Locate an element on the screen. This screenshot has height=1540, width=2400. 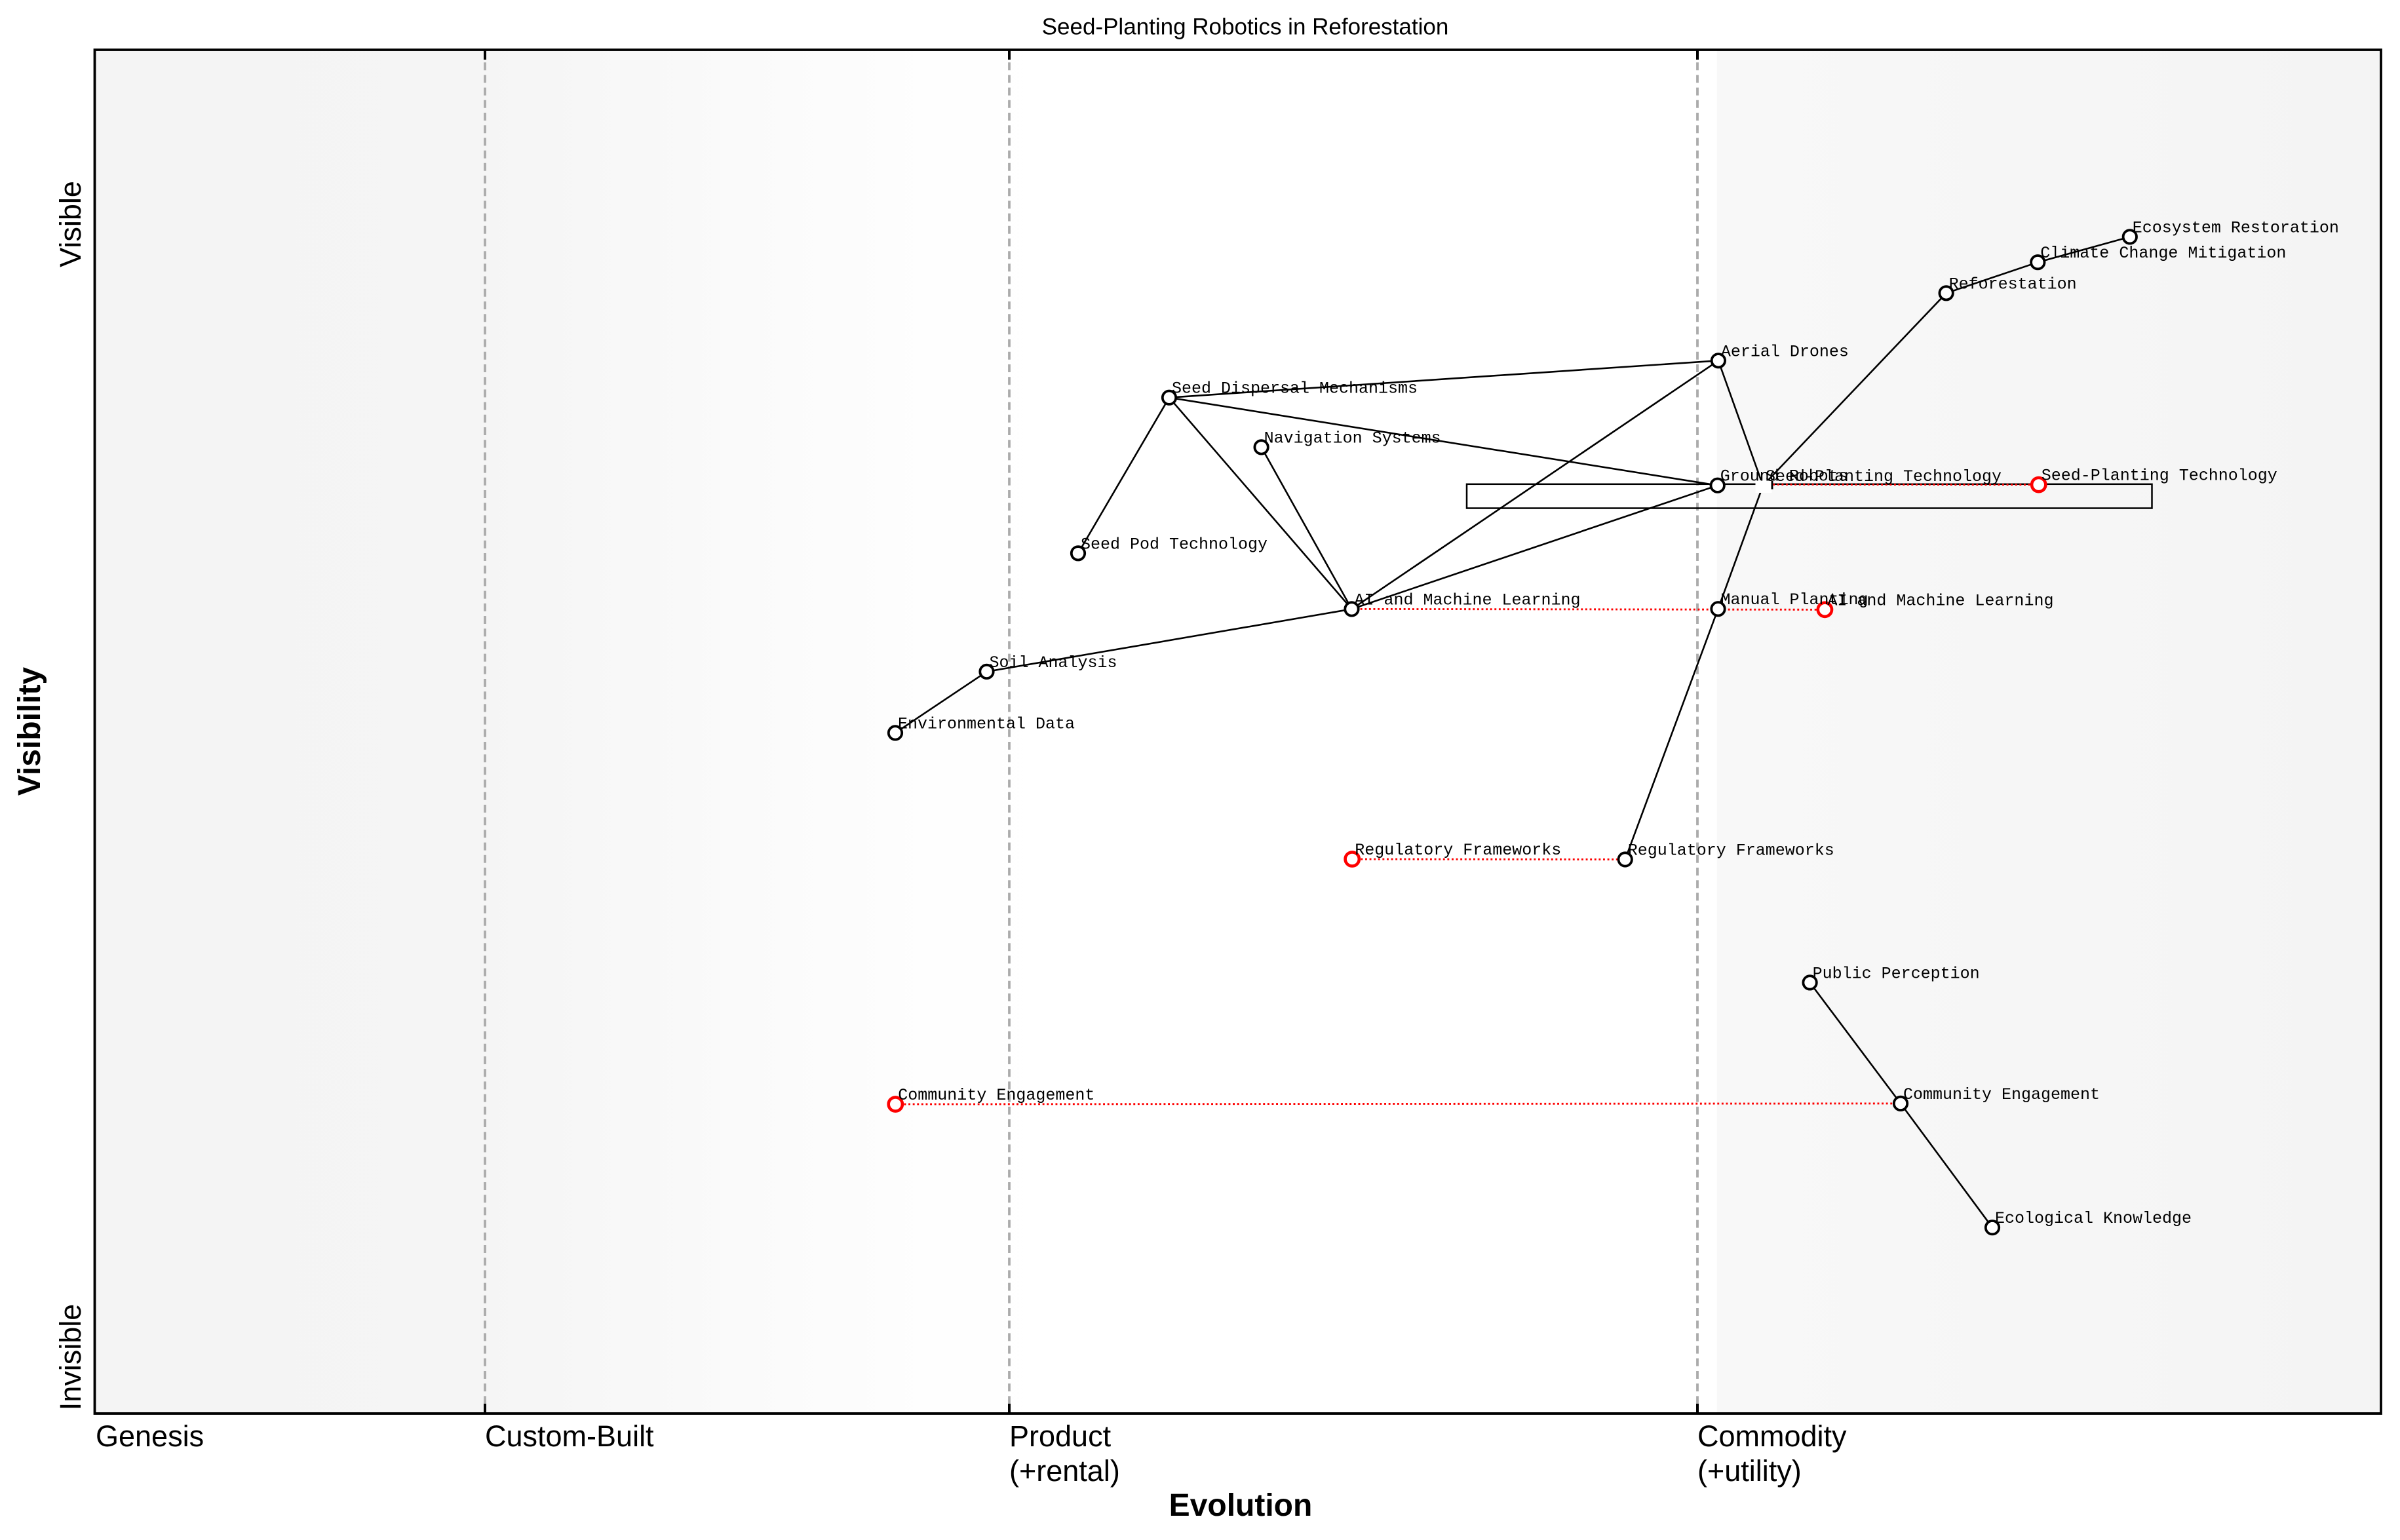
svg-text: Ground Robots is located at coordinates (1784, 476).